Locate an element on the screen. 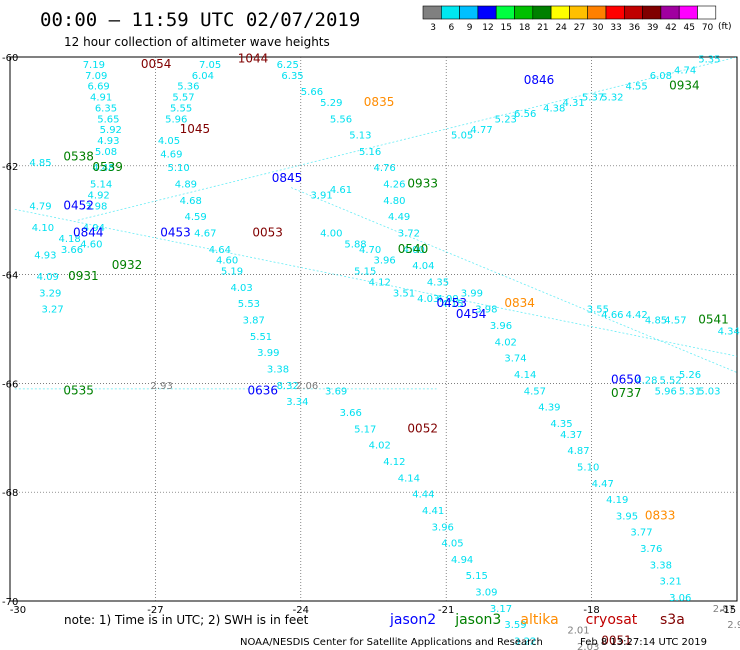  pass-time-label: 0541 is located at coordinates (713, 320).